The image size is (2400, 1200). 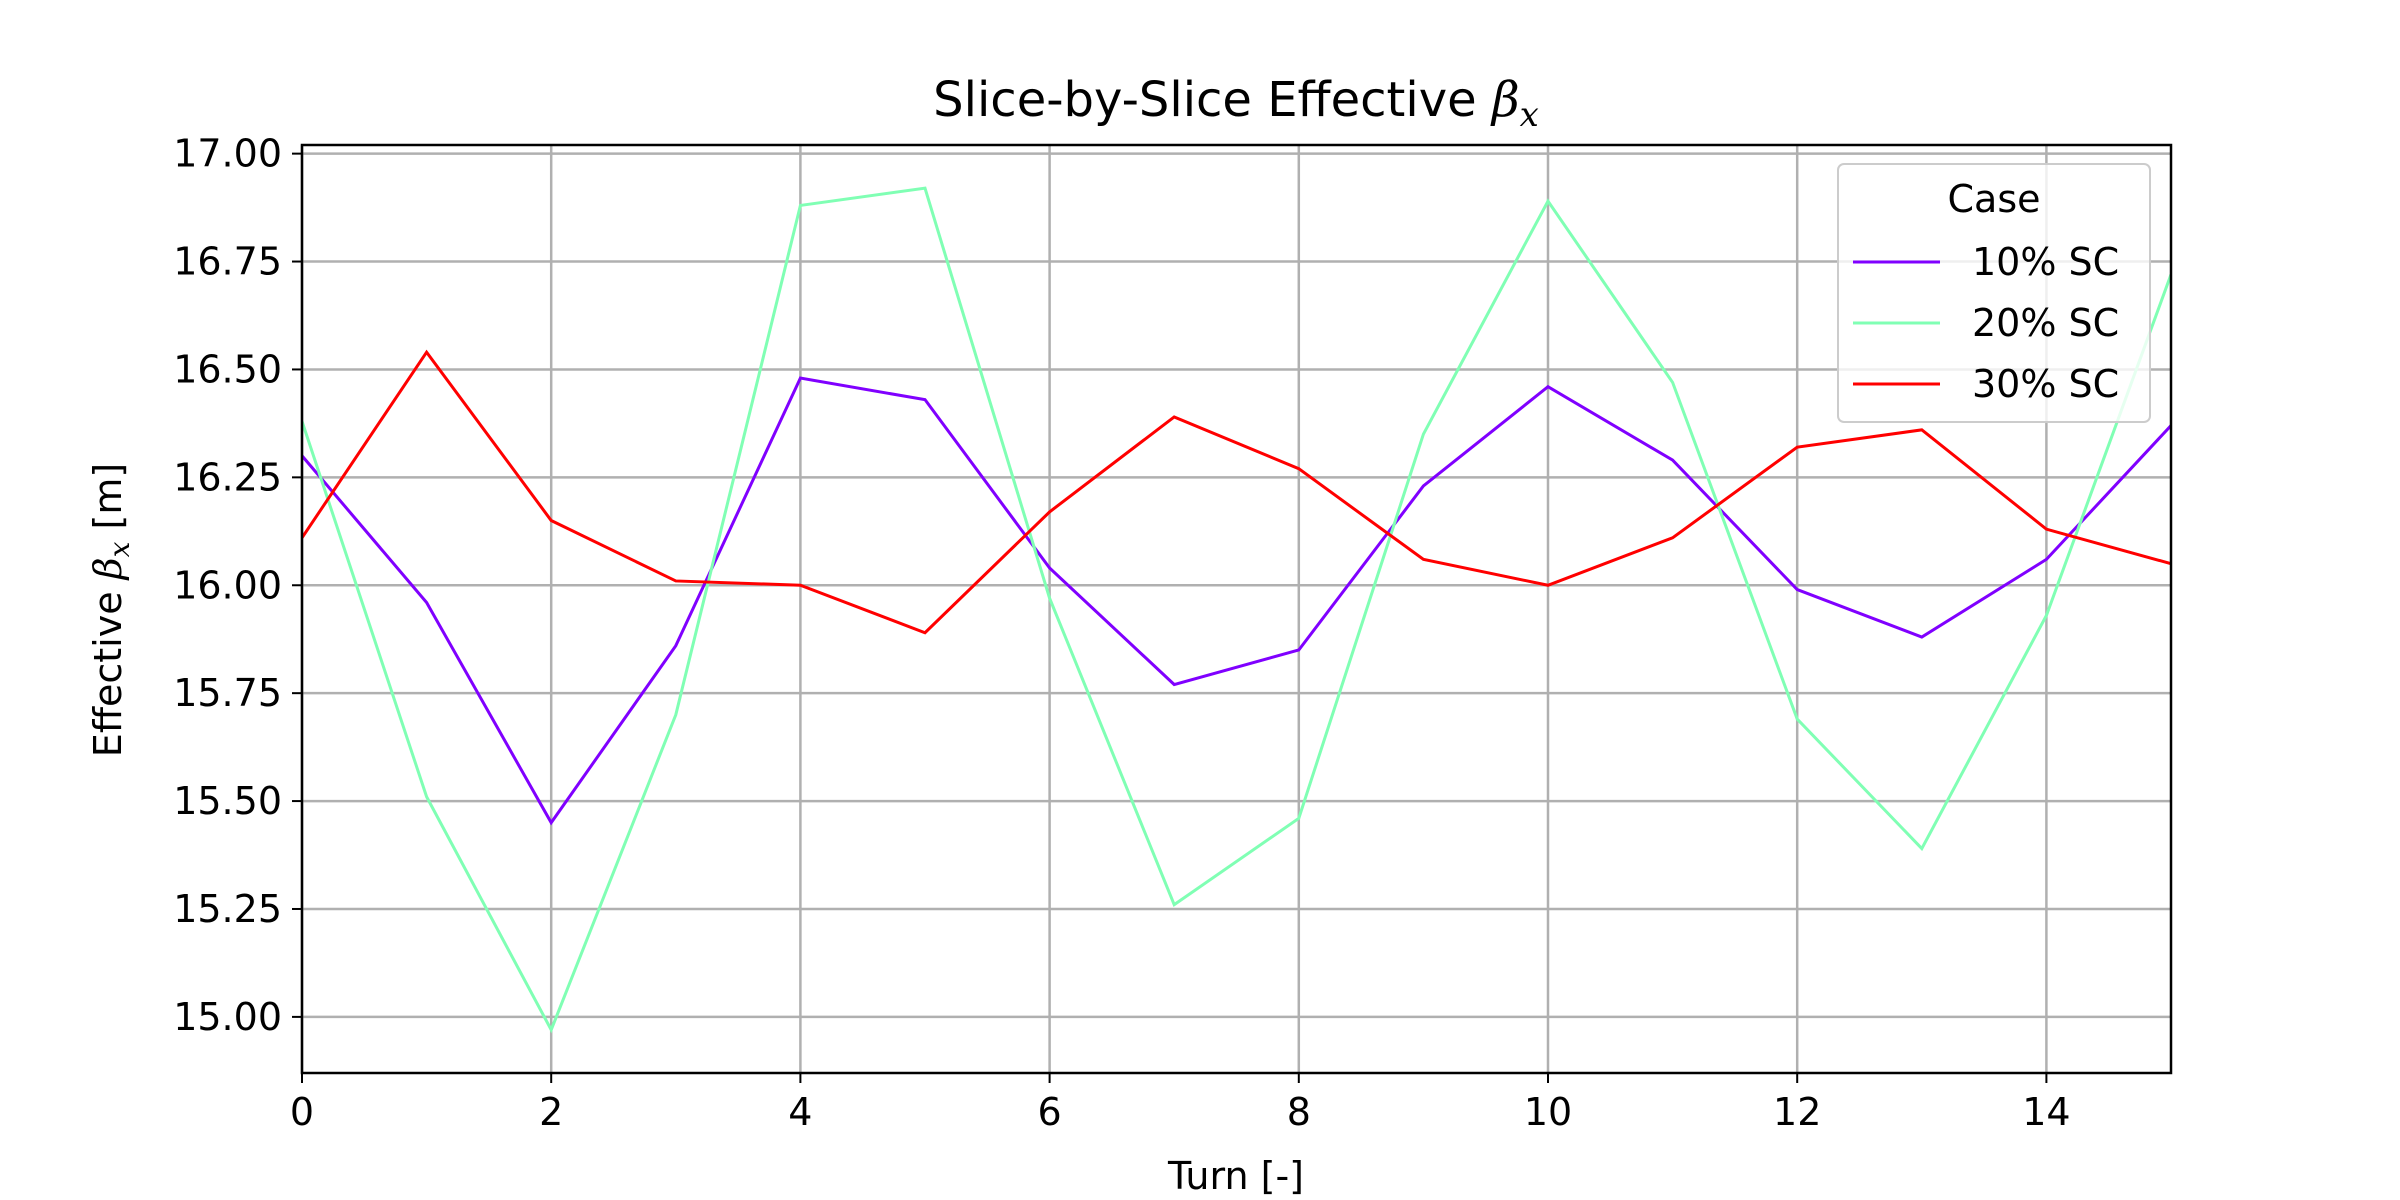 I want to click on y-axis-label: Effective βx [m], so click(x=111, y=610).